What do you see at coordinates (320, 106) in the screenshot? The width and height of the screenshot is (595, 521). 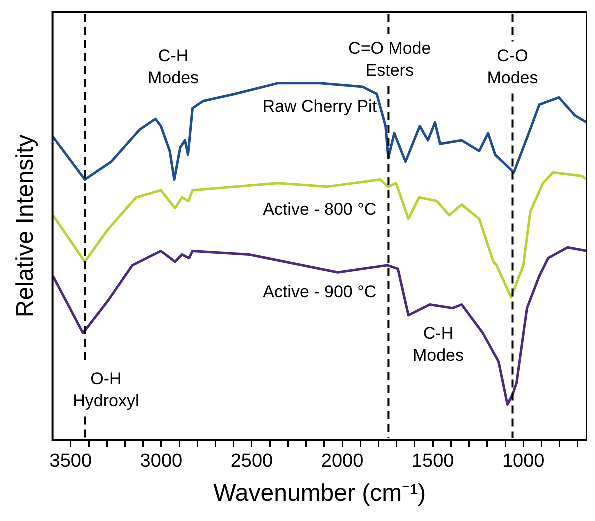 I see `series-label: Raw Cherry Pit` at bounding box center [320, 106].